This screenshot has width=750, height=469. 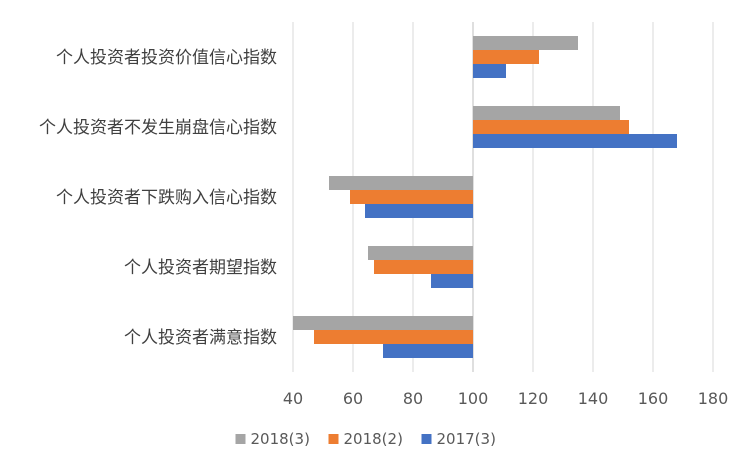 I want to click on x-axis-tick-labels: 40 60 80 100 120 140 160 180, so click(x=505, y=398).